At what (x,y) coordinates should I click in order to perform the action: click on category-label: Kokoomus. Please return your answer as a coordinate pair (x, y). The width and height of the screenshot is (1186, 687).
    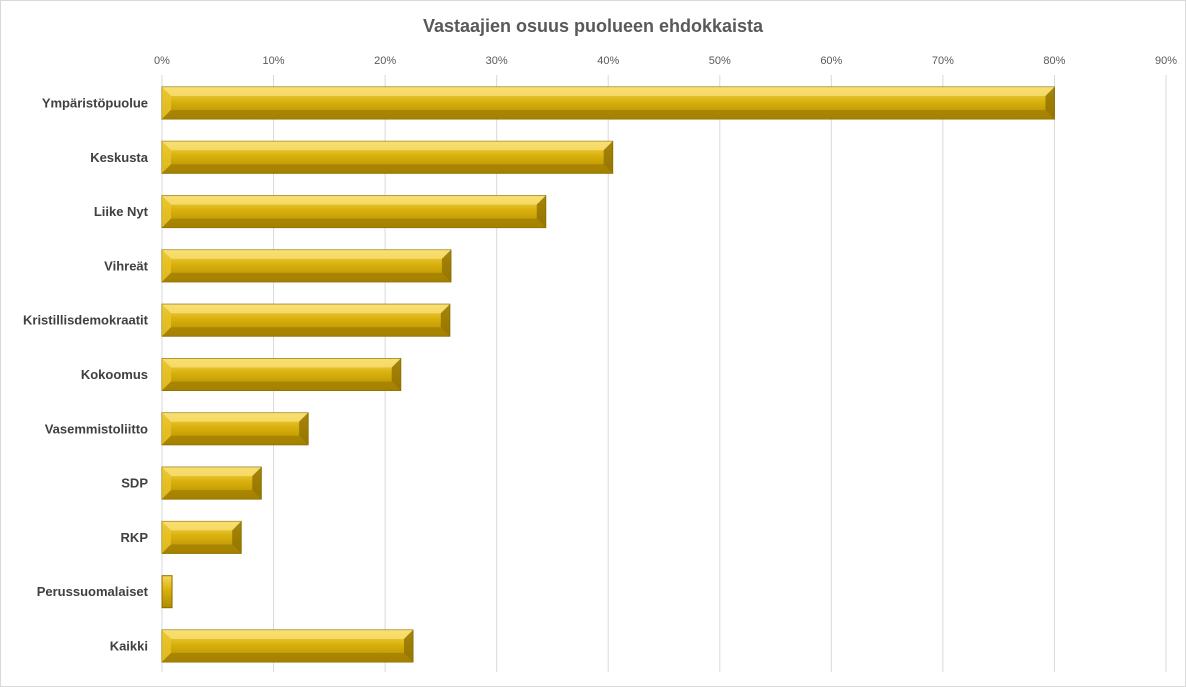
    Looking at the image, I should click on (114, 374).